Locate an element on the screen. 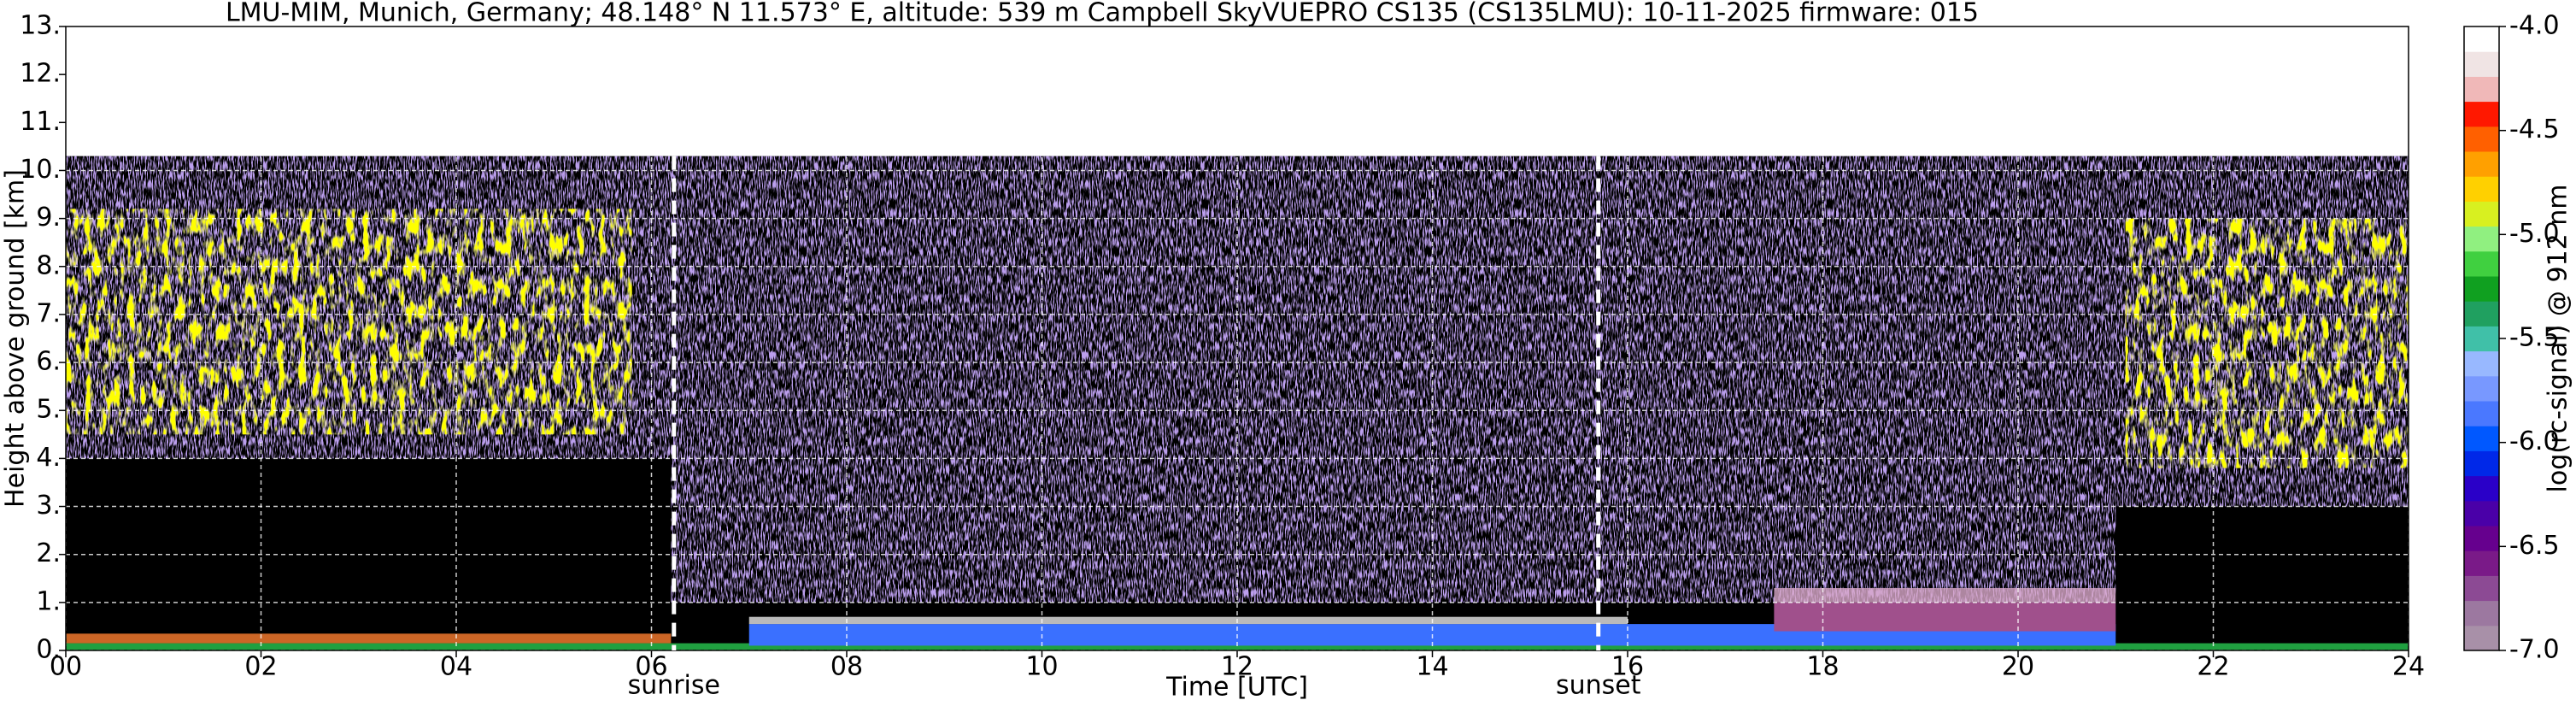 This screenshot has height=706, width=2576. y-tick-label: 4. is located at coordinates (48, 458).